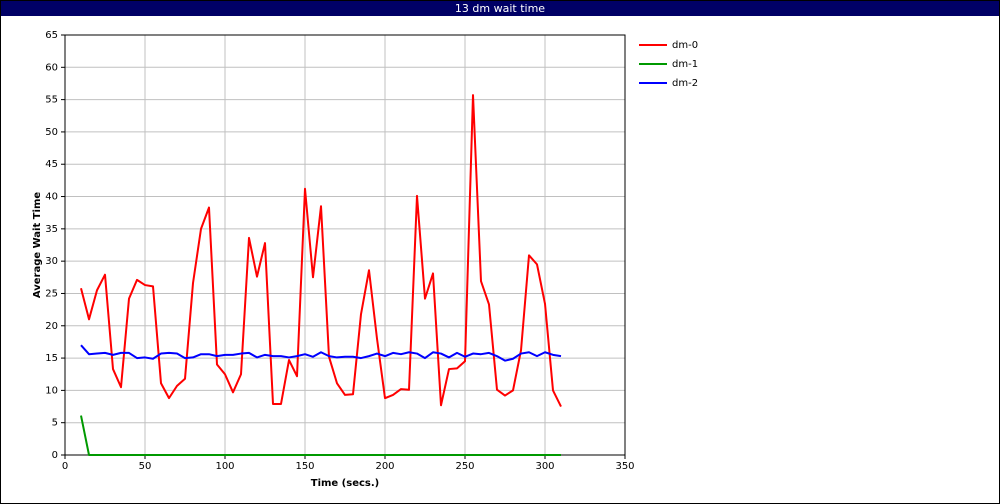 Image resolution: width=1000 pixels, height=504 pixels. Describe the element at coordinates (51, 67) in the screenshot. I see `y-tick-label: 60` at that location.